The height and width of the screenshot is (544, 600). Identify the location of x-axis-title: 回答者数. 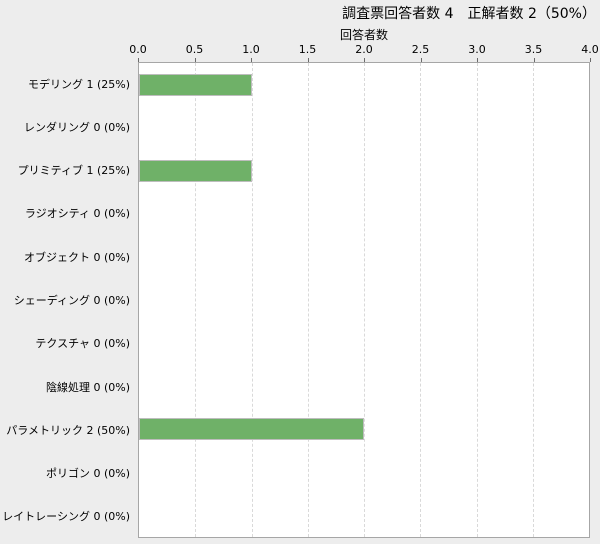
(363, 35).